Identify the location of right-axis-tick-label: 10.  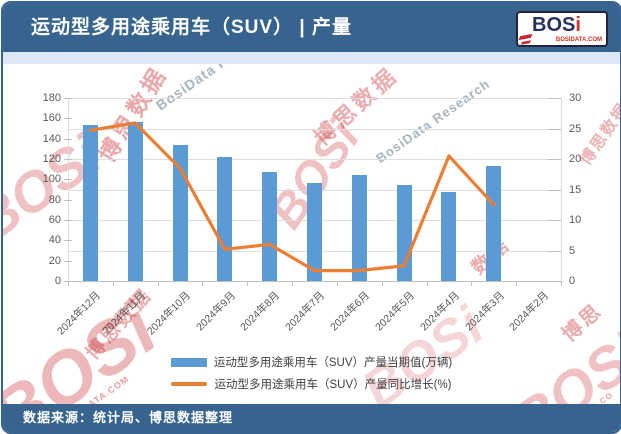
(575, 220).